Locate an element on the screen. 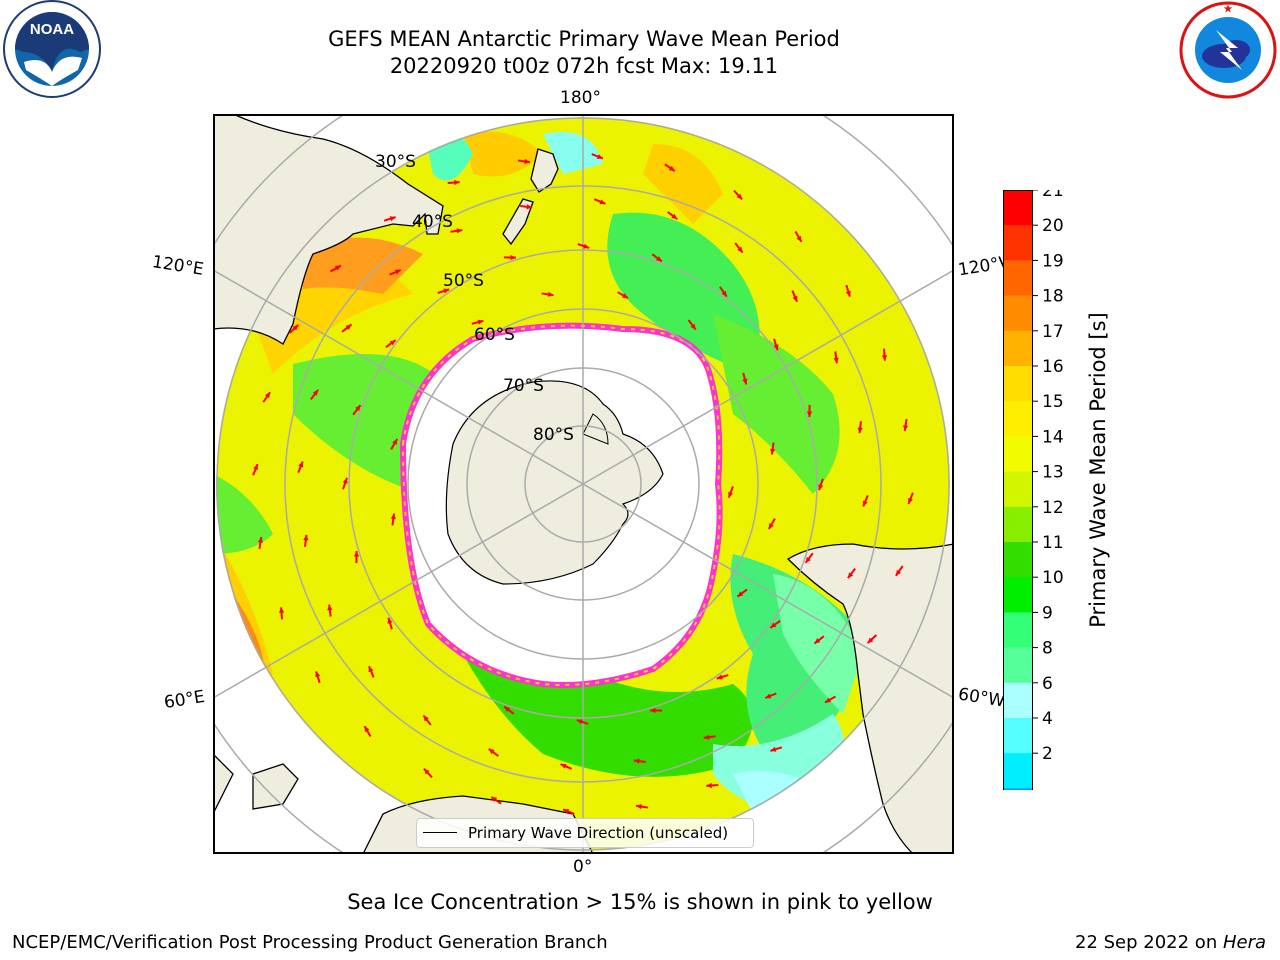  colorbar: 21 20 19 18 17 16 15 14 13 12 11 10 9 8 6 4 2 is located at coordinates (1037, 534).